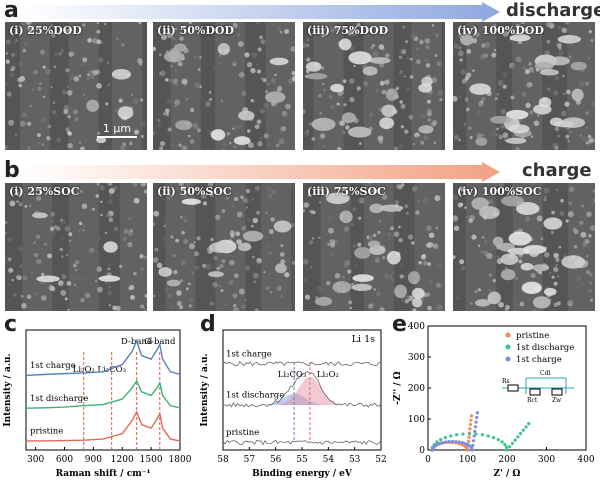 The height and width of the screenshot is (490, 600). What do you see at coordinates (8, 389) in the screenshot?
I see `raman-ylabel: Intensity / a.u.` at bounding box center [8, 389].